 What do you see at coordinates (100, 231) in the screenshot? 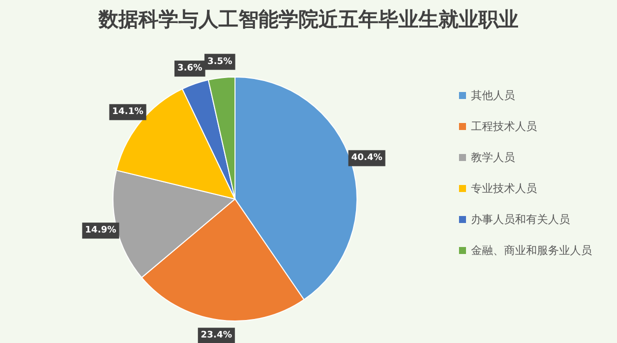
I see `data-label: 14.9%` at bounding box center [100, 231].